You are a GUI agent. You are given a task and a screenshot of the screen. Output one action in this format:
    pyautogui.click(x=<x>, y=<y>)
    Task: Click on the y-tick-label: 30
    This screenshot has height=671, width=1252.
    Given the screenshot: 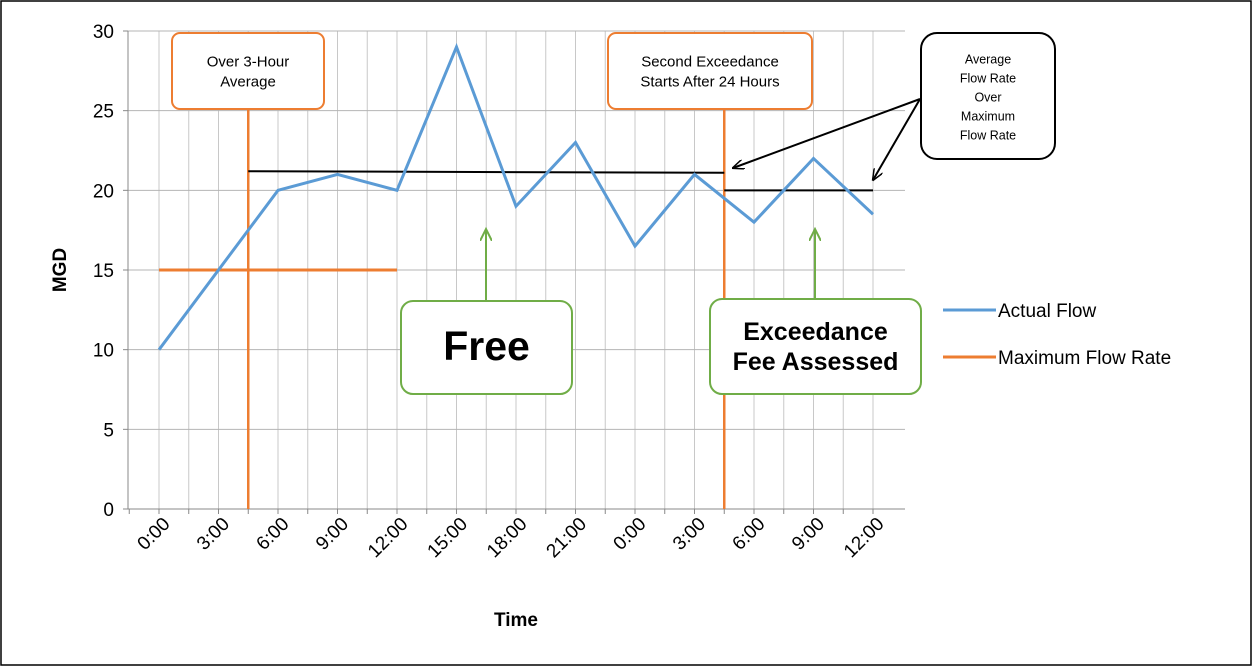 What is the action you would take?
    pyautogui.click(x=103, y=32)
    